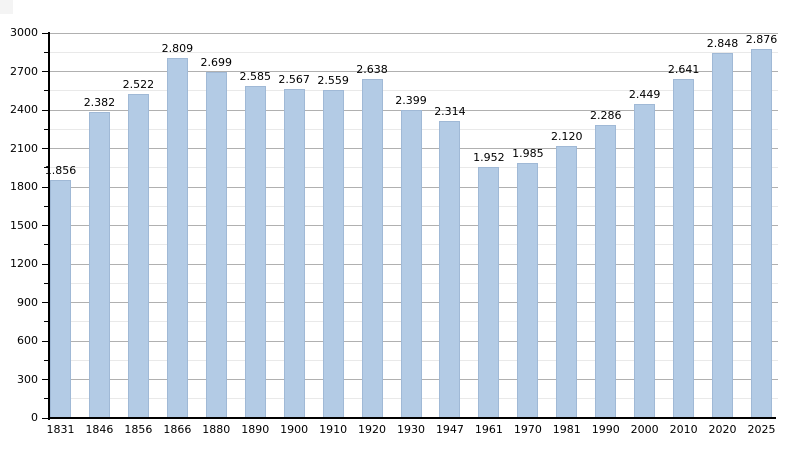  I want to click on bar-2020, so click(723, 235).